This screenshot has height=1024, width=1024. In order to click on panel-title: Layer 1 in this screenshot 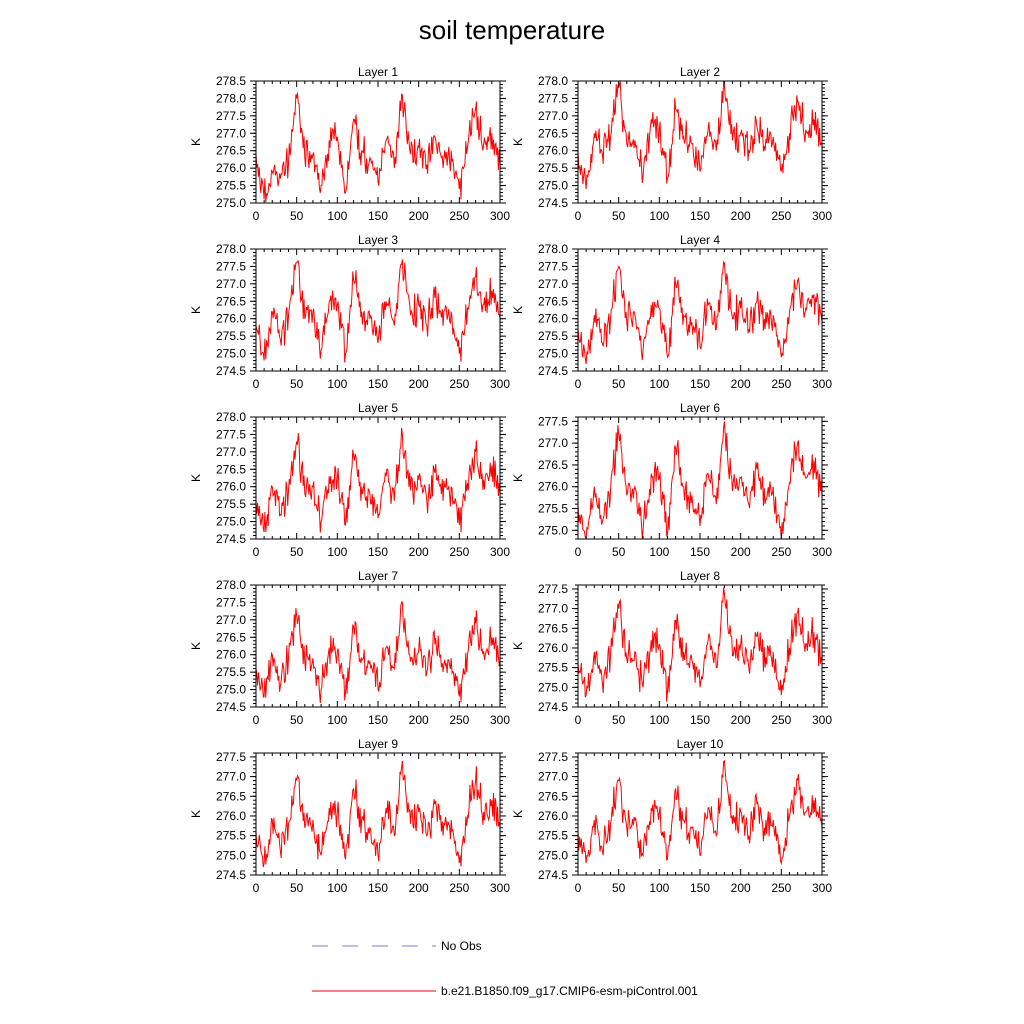, I will do `click(378, 72)`.